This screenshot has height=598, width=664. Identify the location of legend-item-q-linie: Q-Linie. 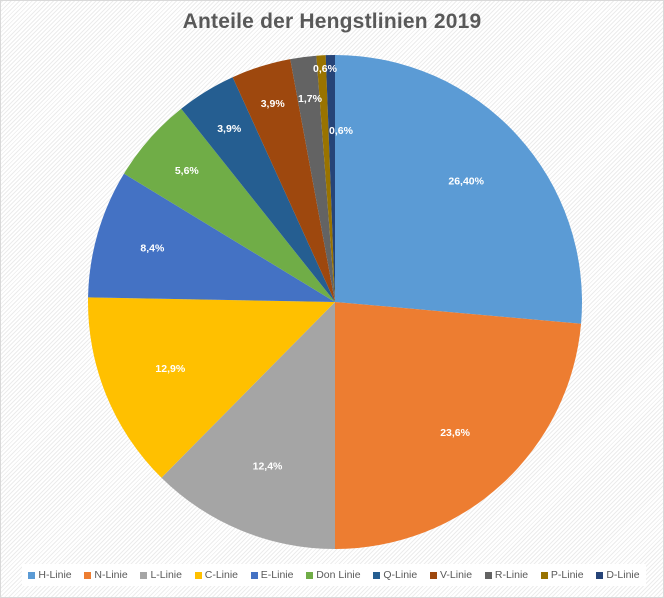
(395, 575).